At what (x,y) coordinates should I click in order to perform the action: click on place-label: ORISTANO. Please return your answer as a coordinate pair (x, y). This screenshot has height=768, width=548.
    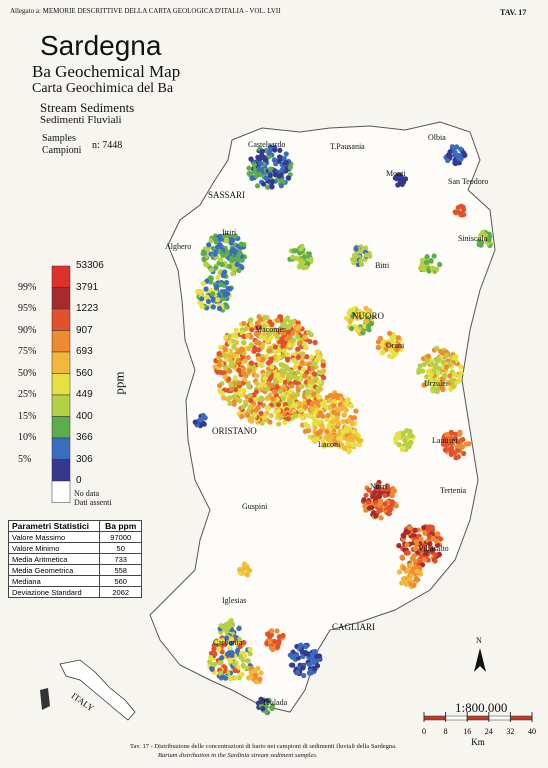
    Looking at the image, I should click on (234, 431).